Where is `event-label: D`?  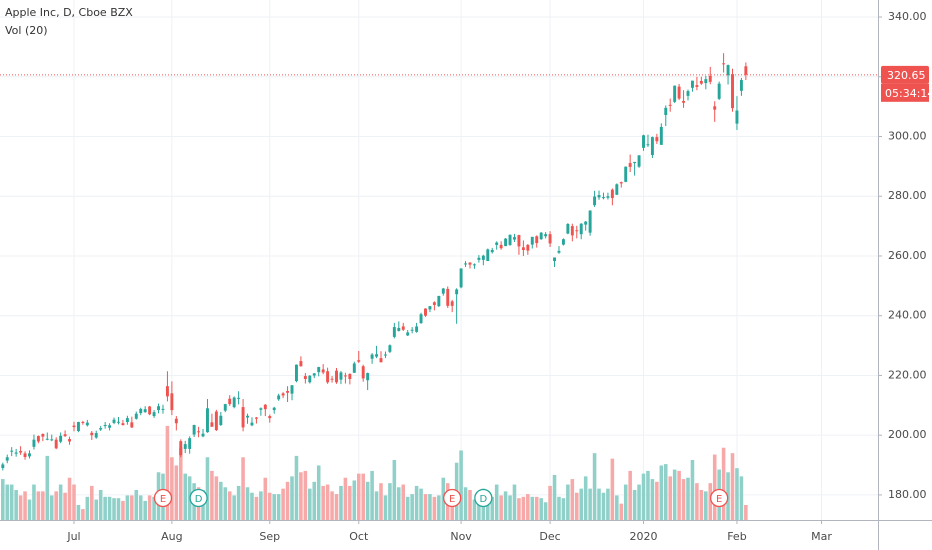 event-label: D is located at coordinates (483, 499).